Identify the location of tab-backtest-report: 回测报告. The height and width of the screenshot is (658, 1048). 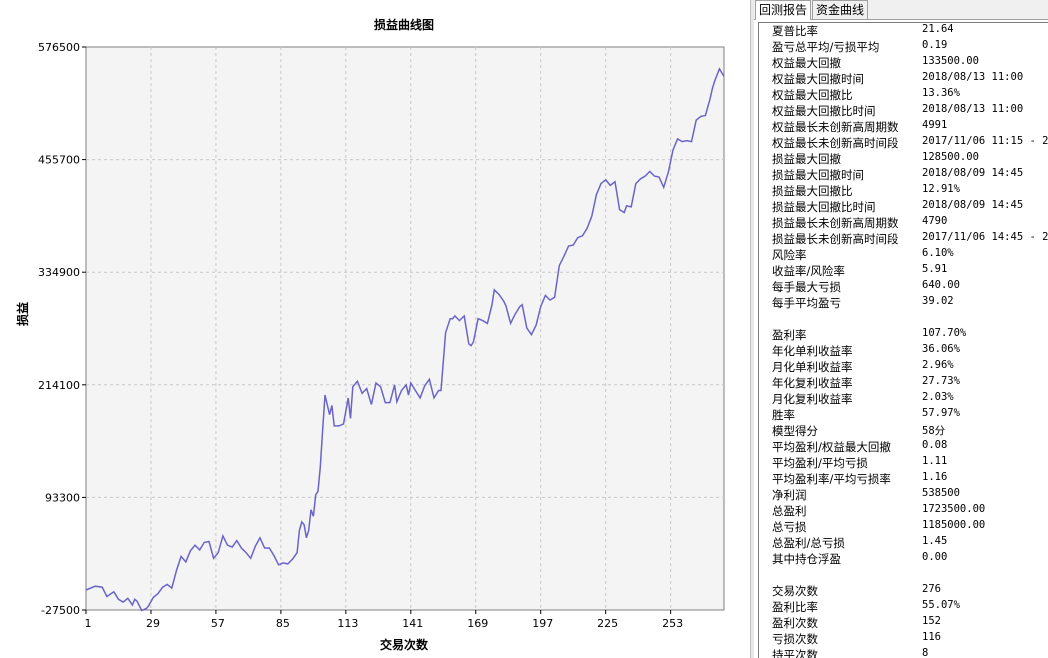
(783, 10).